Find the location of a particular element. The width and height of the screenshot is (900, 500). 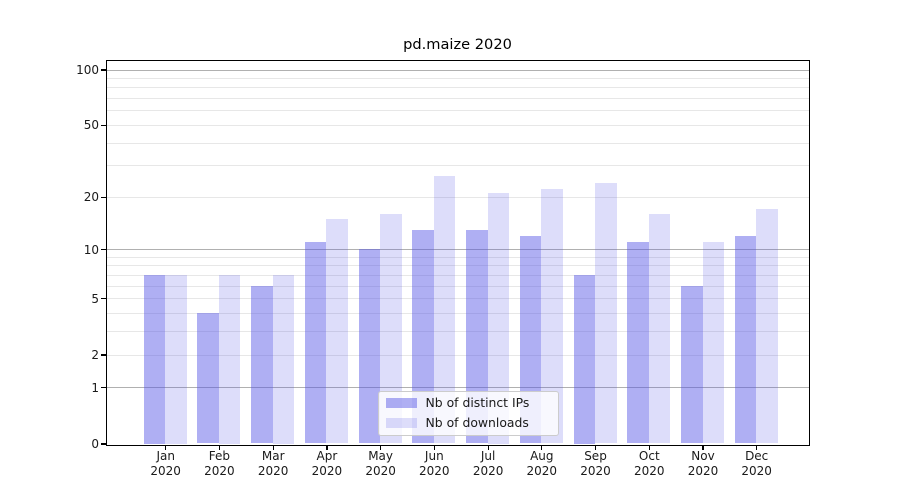

bar-downloads-dec is located at coordinates (767, 326).